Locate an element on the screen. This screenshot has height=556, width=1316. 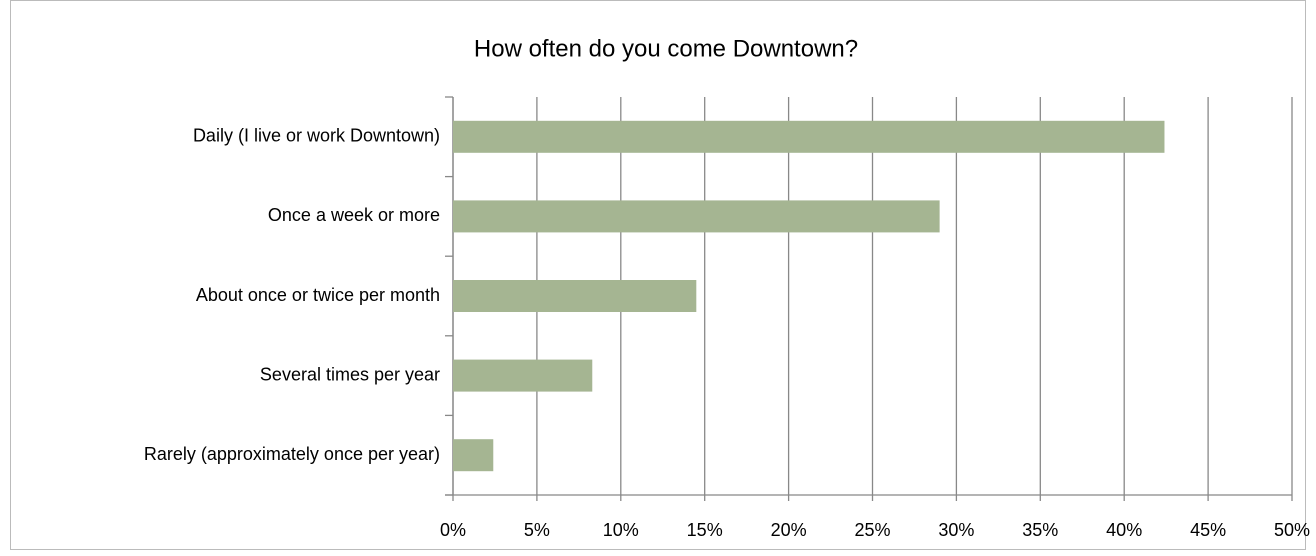
x-tick-label: 25% is located at coordinates (872, 530).